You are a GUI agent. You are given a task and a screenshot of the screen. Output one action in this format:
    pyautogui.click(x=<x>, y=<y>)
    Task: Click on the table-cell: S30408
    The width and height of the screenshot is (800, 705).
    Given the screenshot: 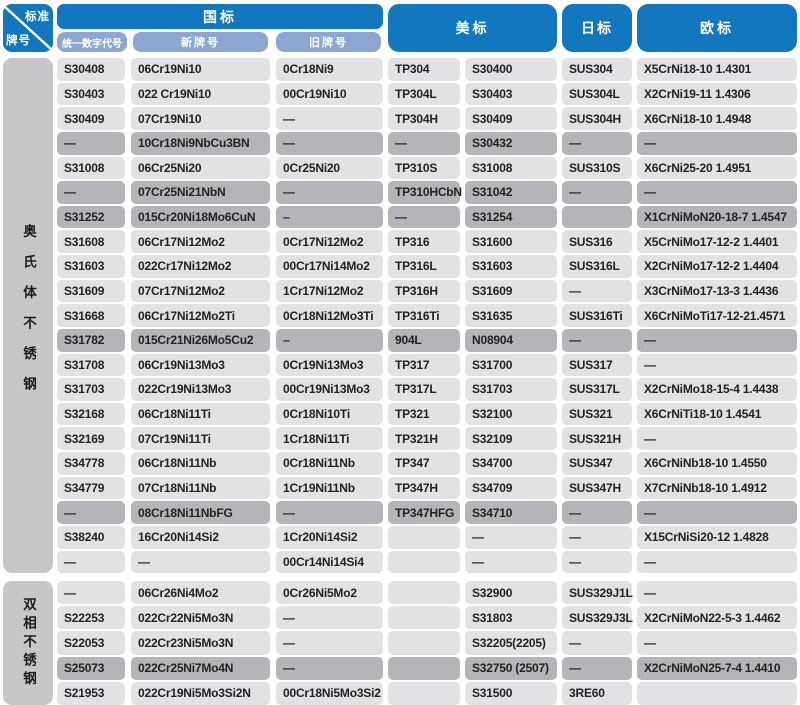 What is the action you would take?
    pyautogui.click(x=91, y=69)
    